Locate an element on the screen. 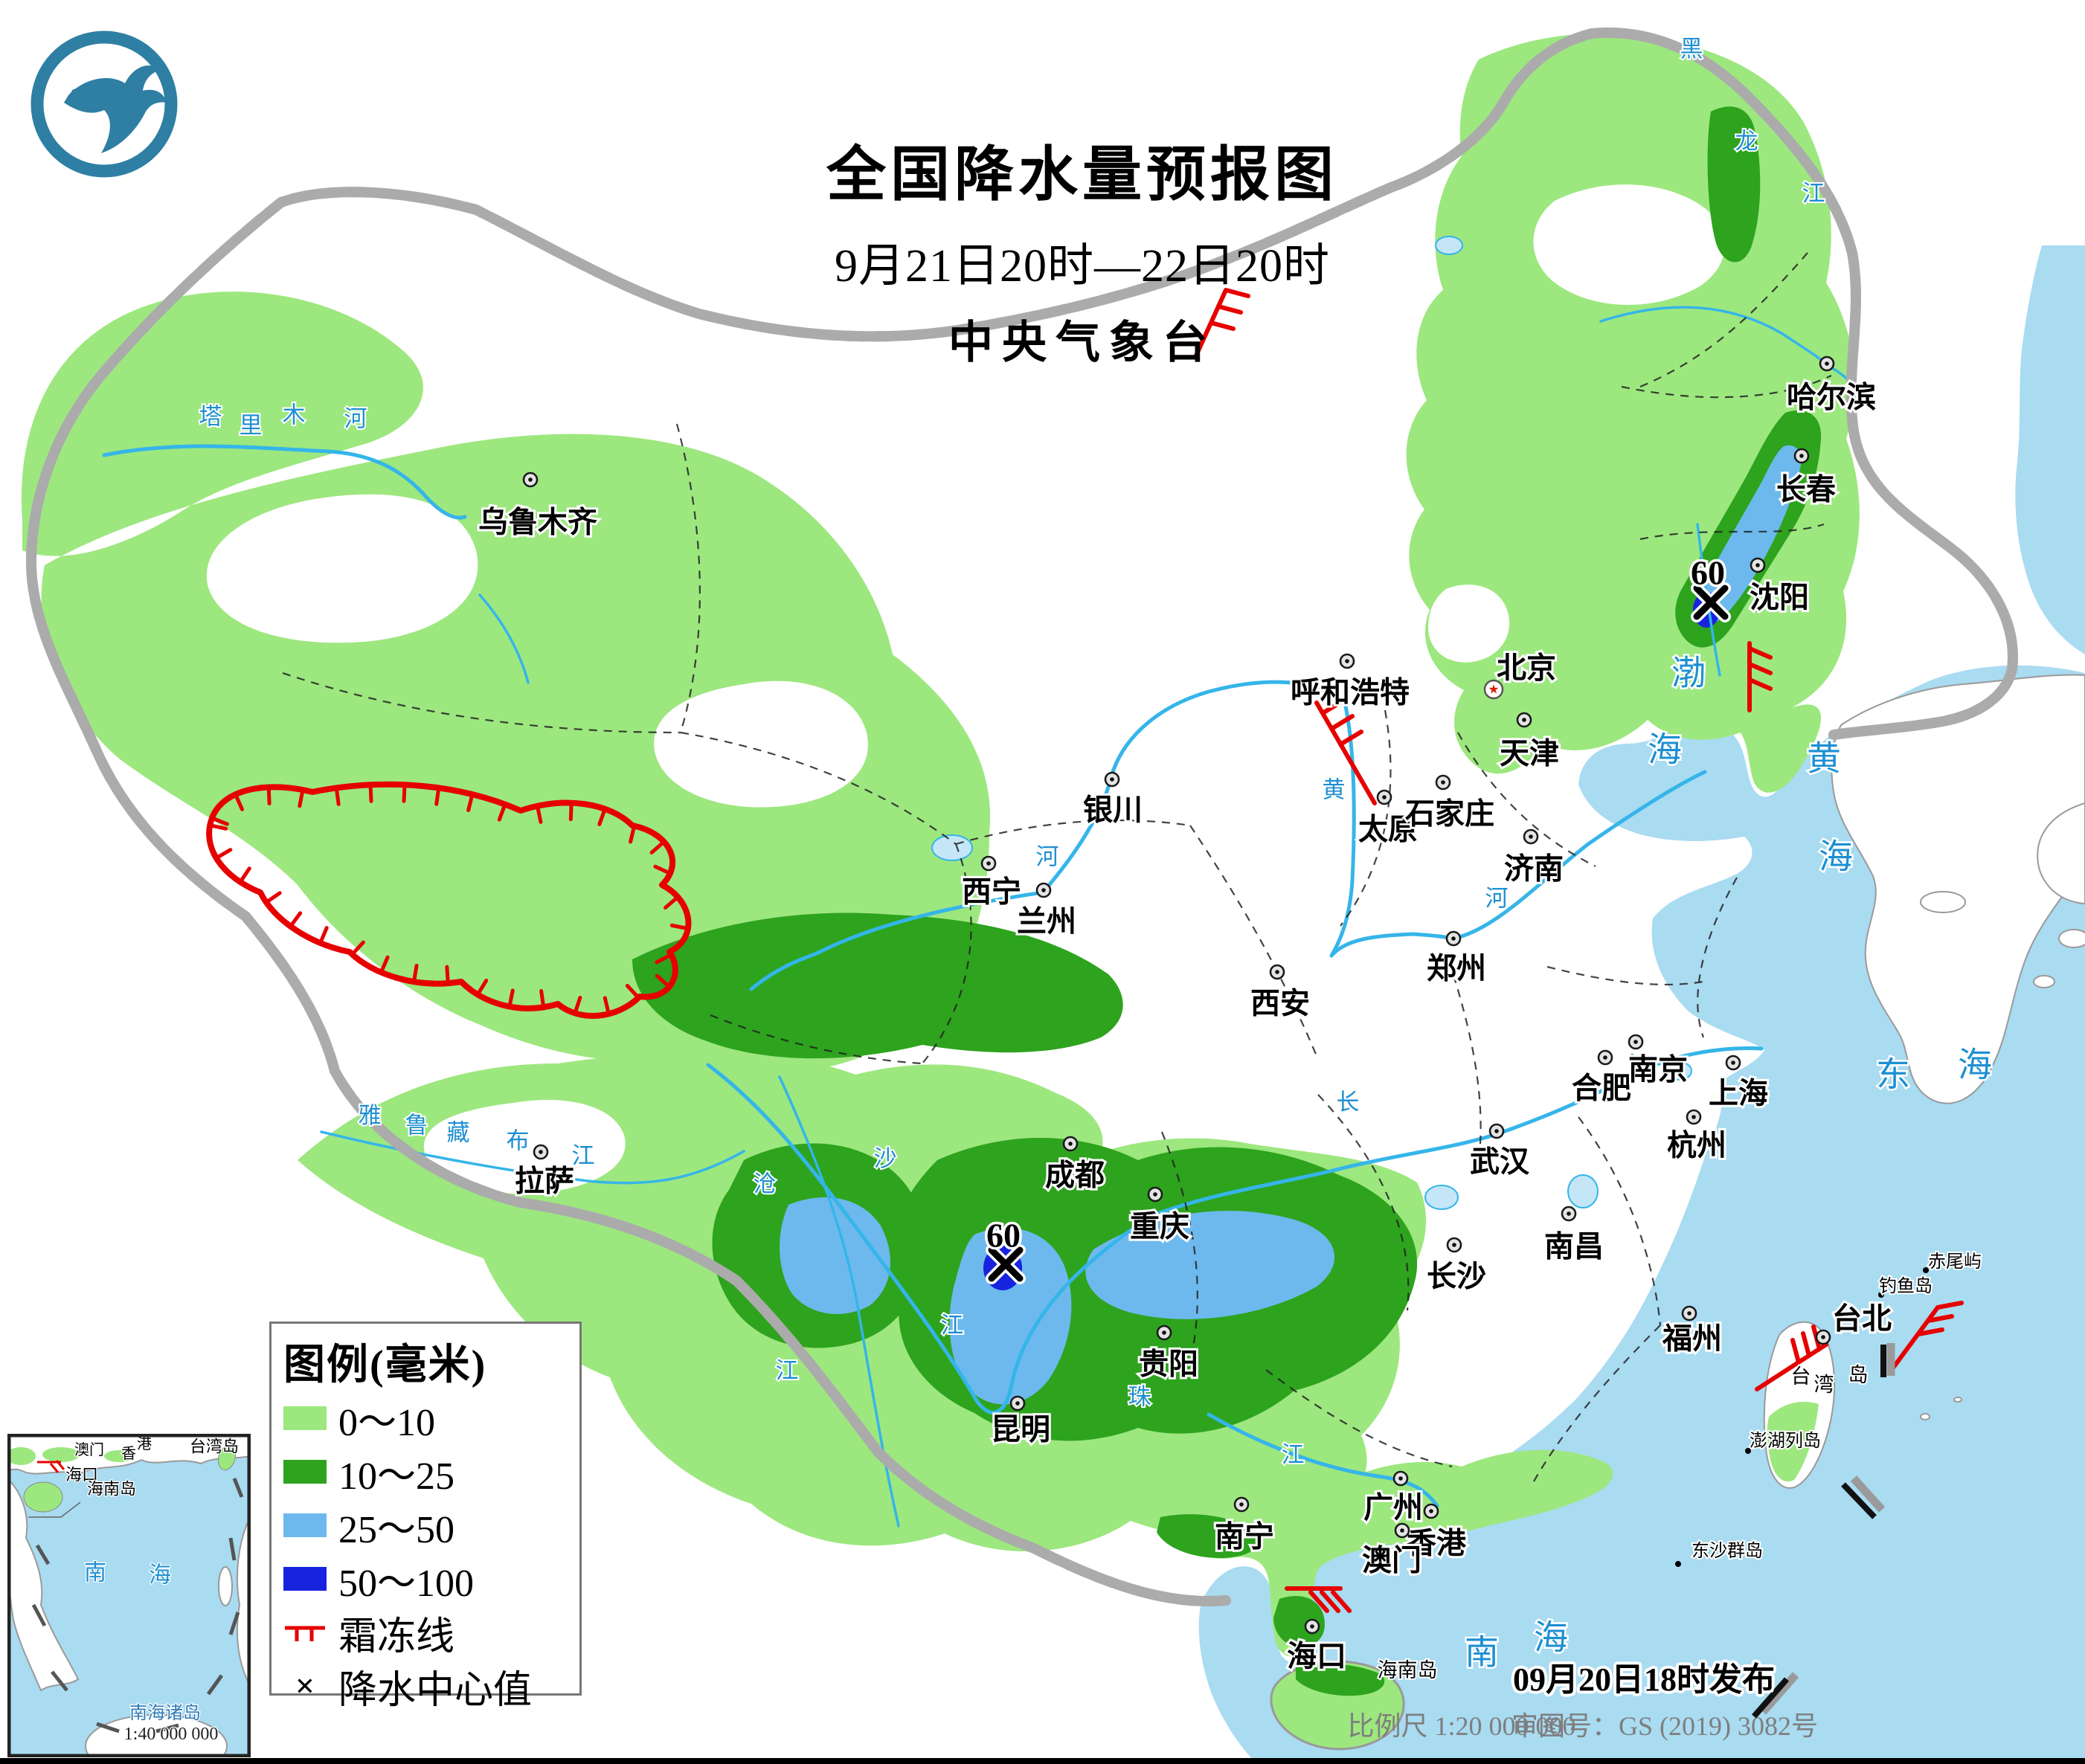 This screenshot has width=2085, height=1764. city-label: 乌鲁木齐 is located at coordinates (537, 522).